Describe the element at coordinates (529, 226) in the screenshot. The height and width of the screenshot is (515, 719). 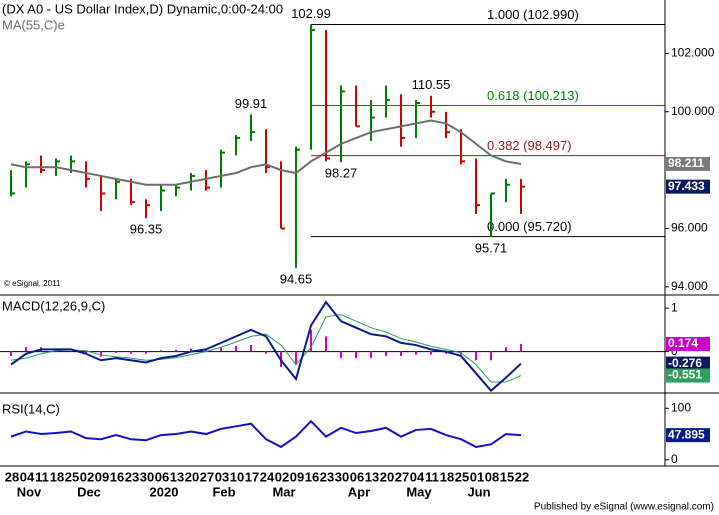
I see `fib-label: 0.000 (95.720)` at that location.